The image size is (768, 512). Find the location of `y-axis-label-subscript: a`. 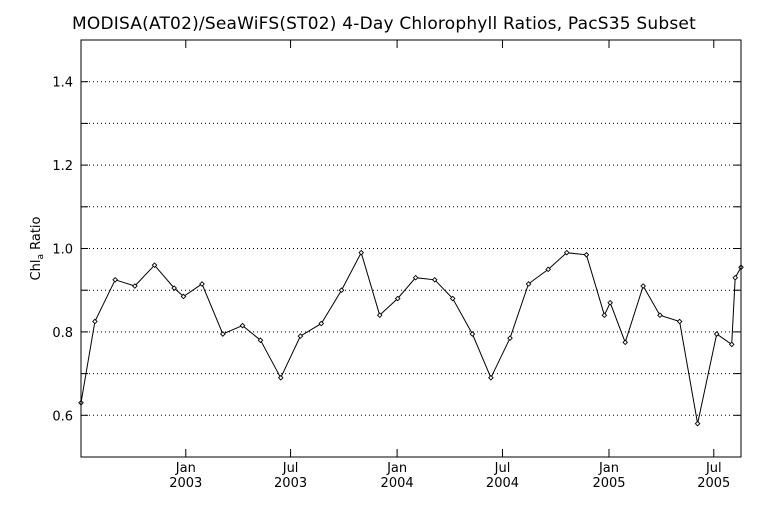

y-axis-label-subscript: a is located at coordinates (41, 257).